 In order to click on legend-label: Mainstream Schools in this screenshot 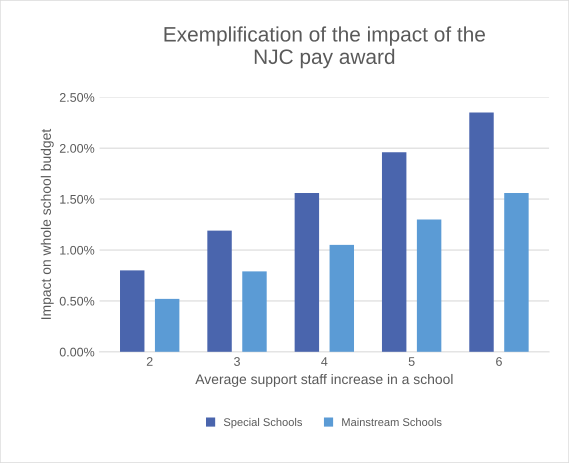, I will do `click(392, 422)`.